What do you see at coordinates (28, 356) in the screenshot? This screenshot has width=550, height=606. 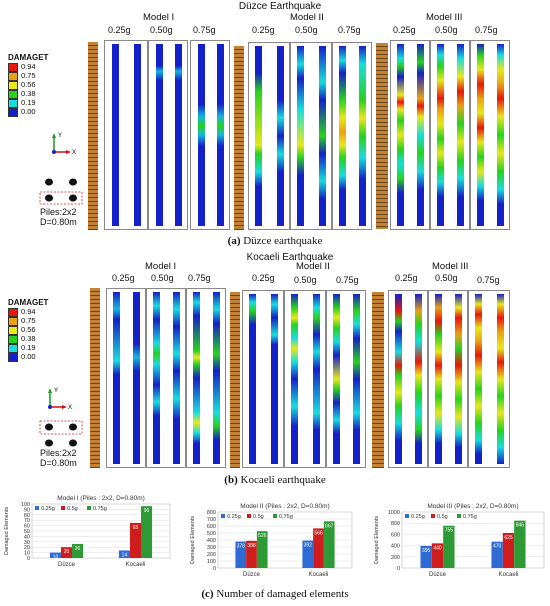 I see `legend-level: 0.00` at bounding box center [28, 356].